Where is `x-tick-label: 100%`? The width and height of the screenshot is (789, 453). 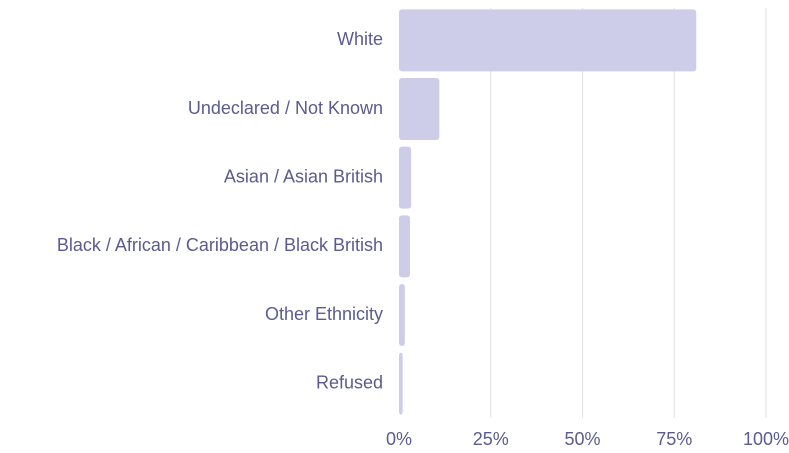
x-tick-label: 100% is located at coordinates (766, 439).